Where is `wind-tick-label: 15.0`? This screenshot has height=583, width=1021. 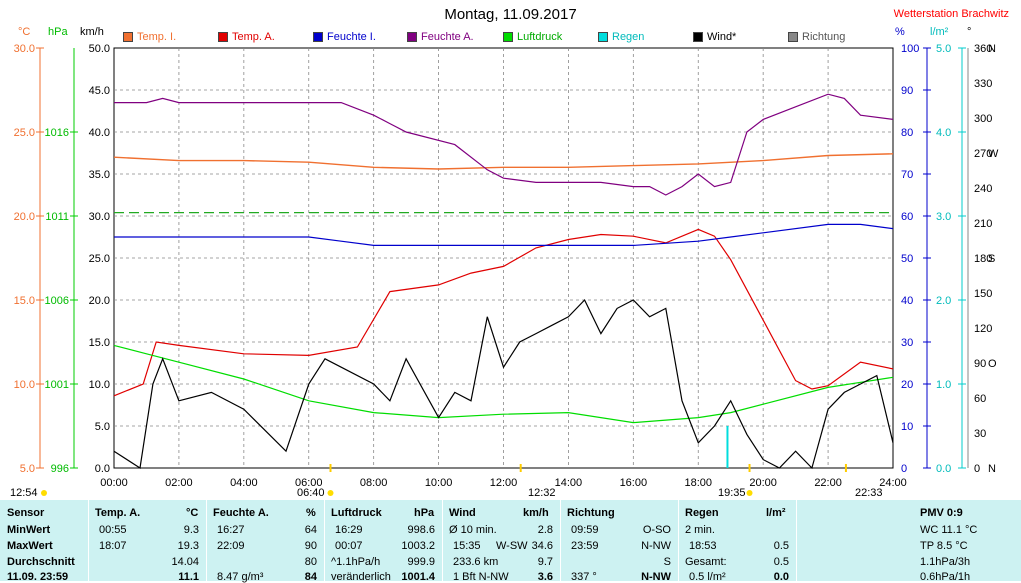 wind-tick-label: 15.0 is located at coordinates (99, 343).